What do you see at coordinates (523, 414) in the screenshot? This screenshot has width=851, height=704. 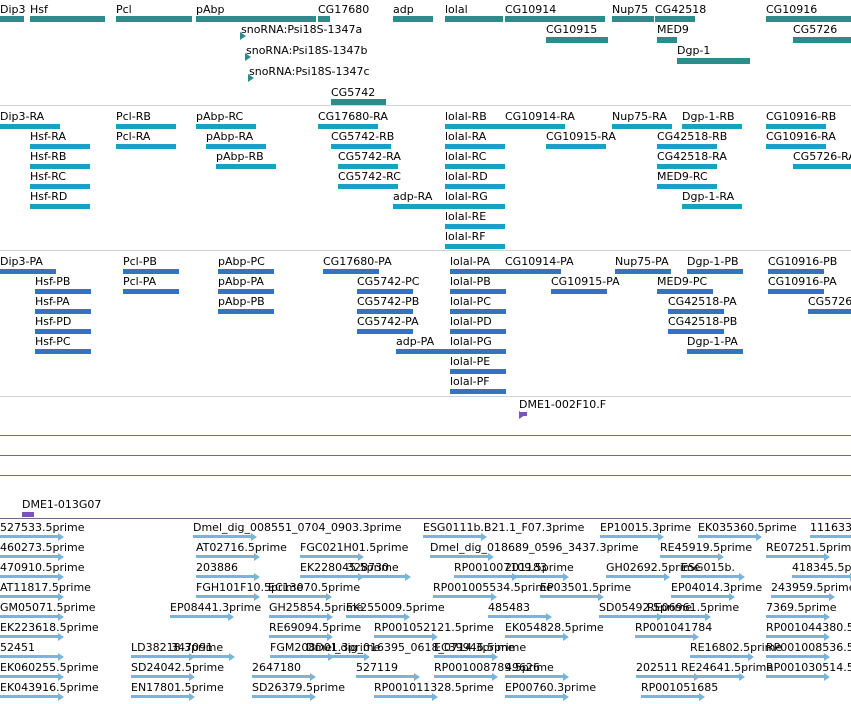 I see `clone-feature` at bounding box center [523, 414].